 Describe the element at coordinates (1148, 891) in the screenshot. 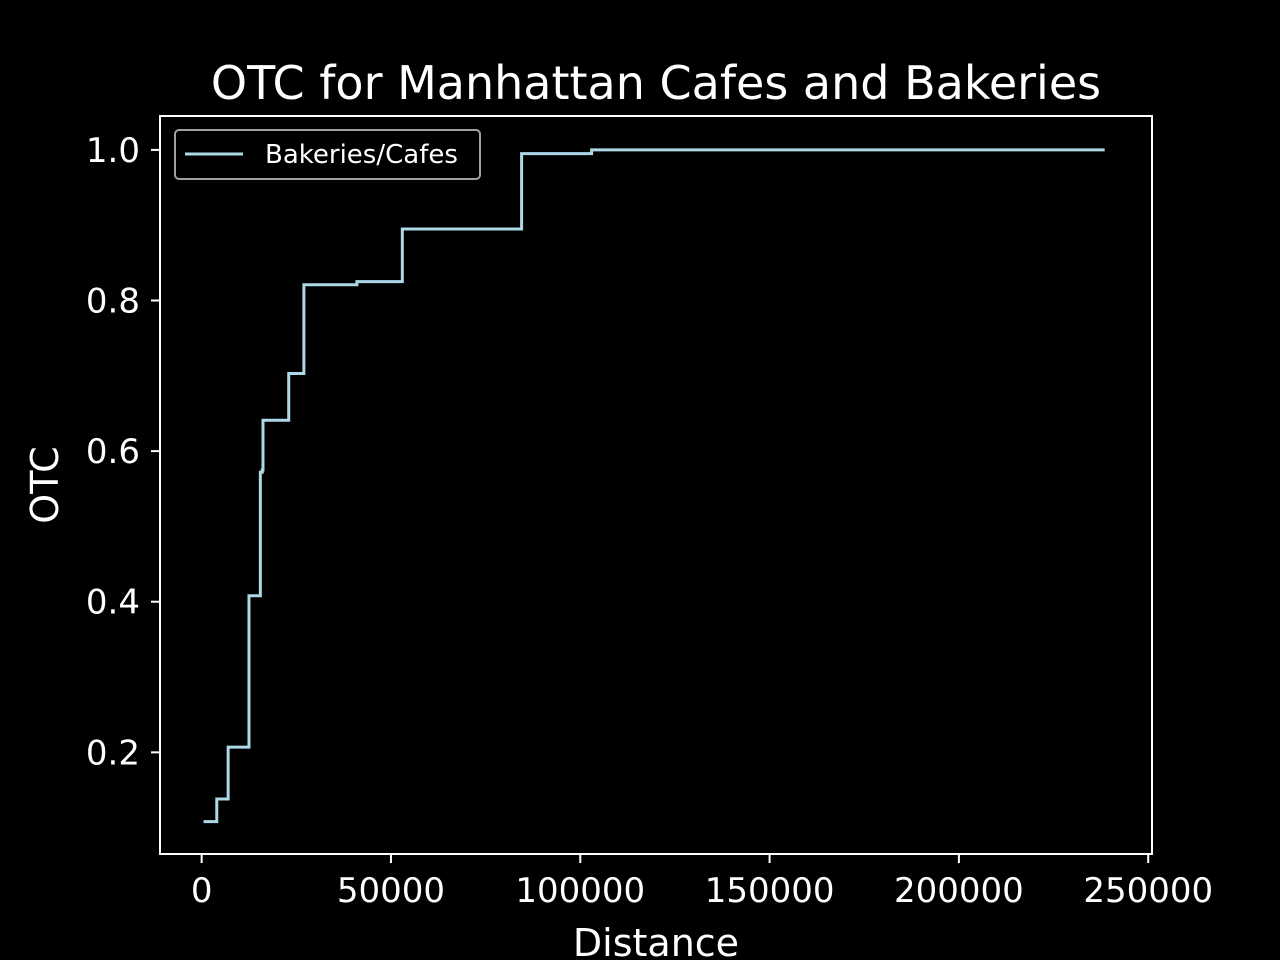

I see `x-tick-label: 250000` at that location.